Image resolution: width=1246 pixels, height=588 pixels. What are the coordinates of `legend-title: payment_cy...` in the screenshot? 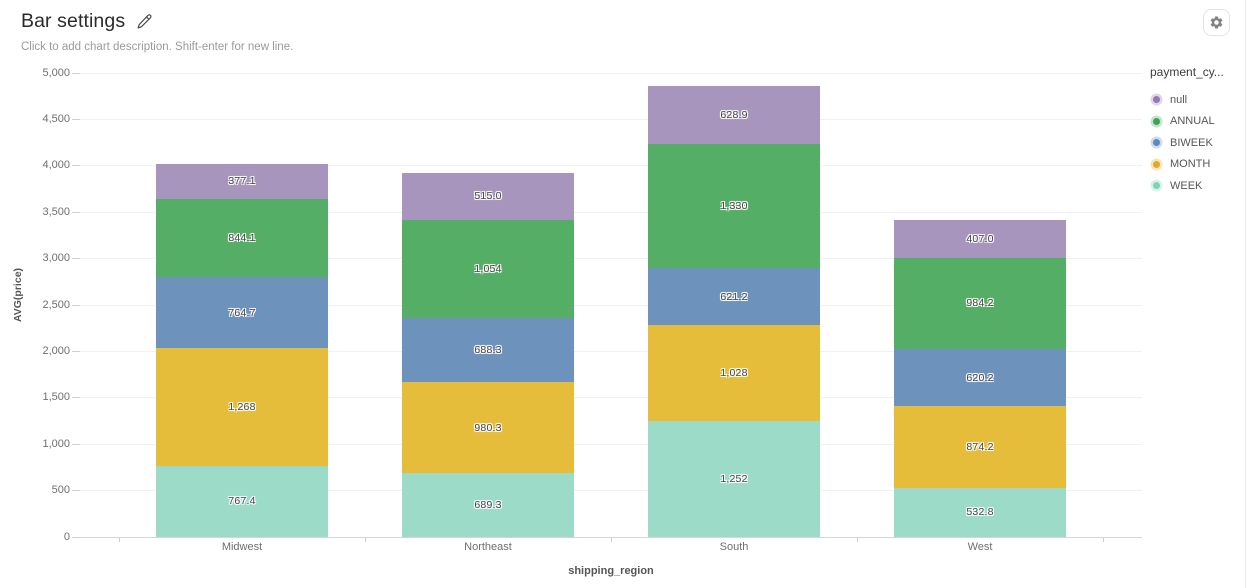 It's located at (1187, 72).